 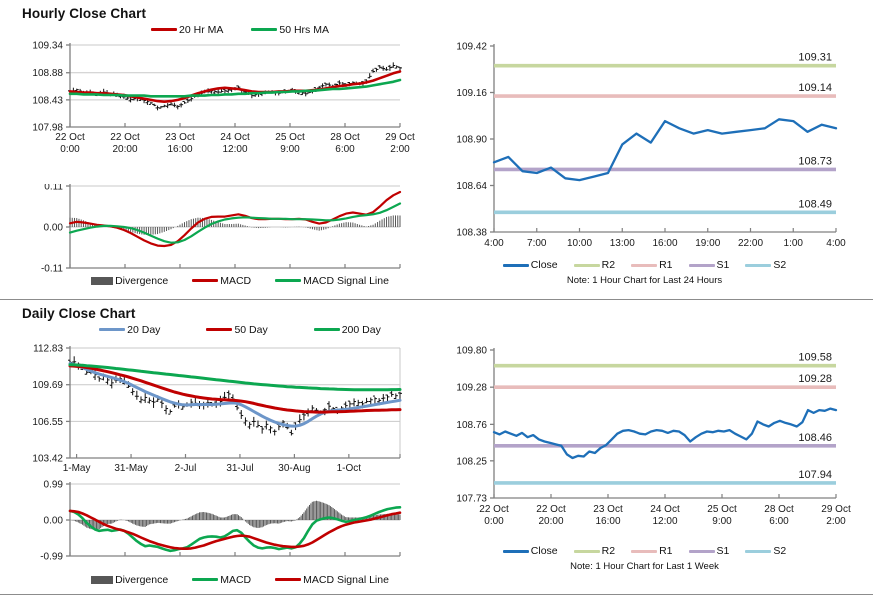 I want to click on legend-item-macd-signal-line: MACD Signal Line, so click(x=332, y=580).